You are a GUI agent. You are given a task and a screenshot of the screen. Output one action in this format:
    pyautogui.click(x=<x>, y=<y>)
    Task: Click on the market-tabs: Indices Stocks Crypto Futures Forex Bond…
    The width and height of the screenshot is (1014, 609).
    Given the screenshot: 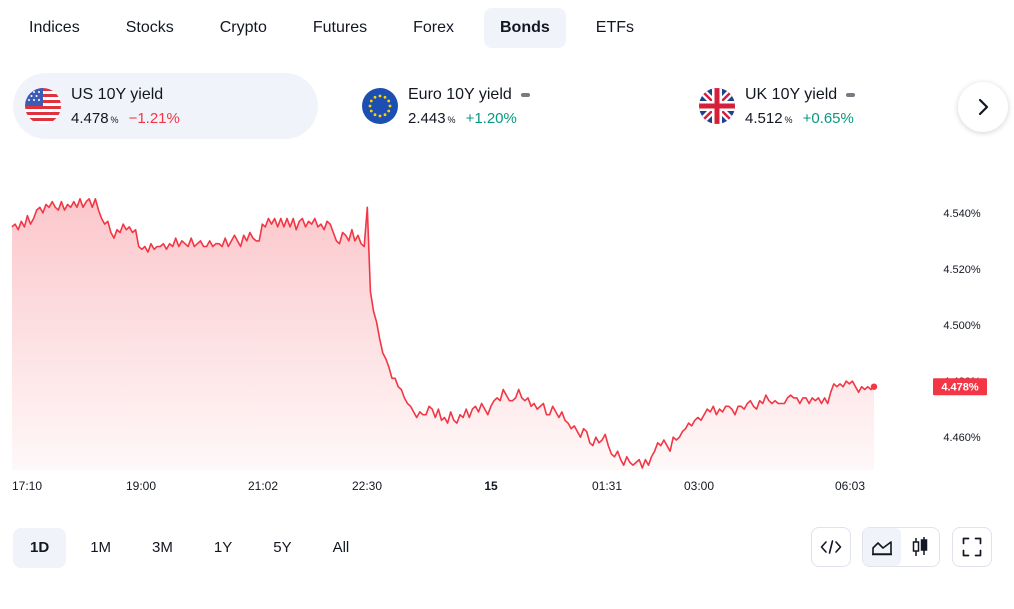 What is the action you would take?
    pyautogui.click(x=338, y=28)
    